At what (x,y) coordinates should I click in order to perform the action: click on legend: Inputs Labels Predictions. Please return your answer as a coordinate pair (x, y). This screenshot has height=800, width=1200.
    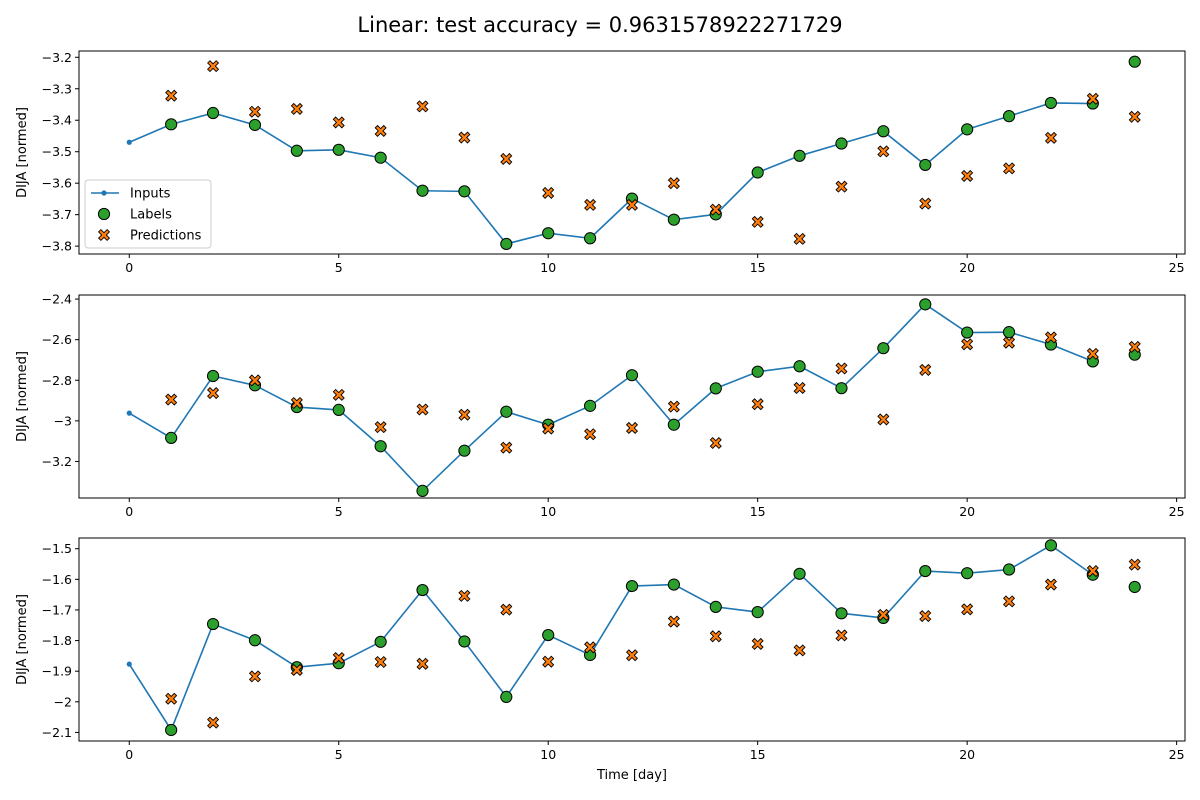
    Looking at the image, I should click on (148, 214).